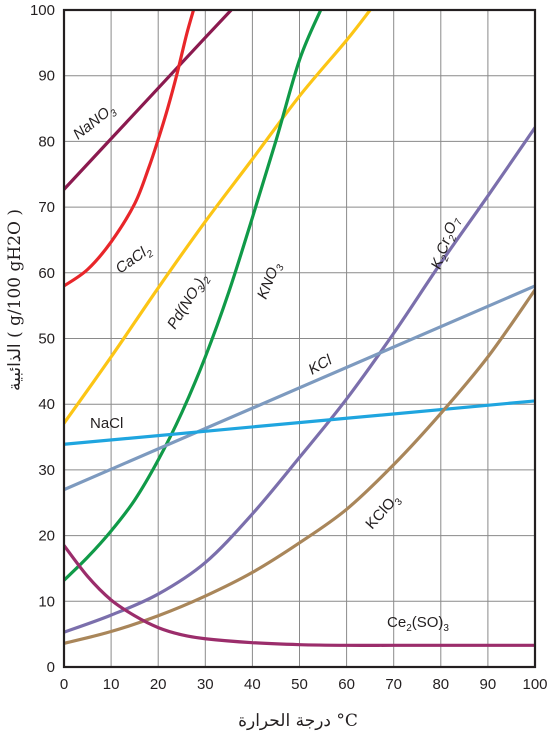 This screenshot has width=552, height=743. What do you see at coordinates (534, 684) in the screenshot?
I see `x-tick-label: 100` at bounding box center [534, 684].